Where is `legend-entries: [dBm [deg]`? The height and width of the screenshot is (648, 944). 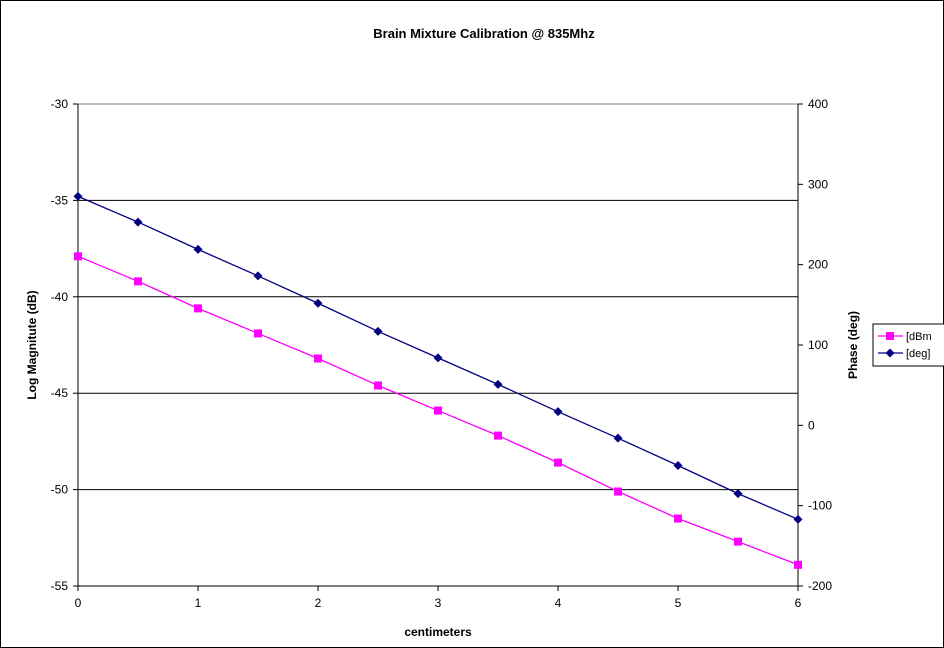
legend-entries: [dBm [deg] is located at coordinates (905, 345).